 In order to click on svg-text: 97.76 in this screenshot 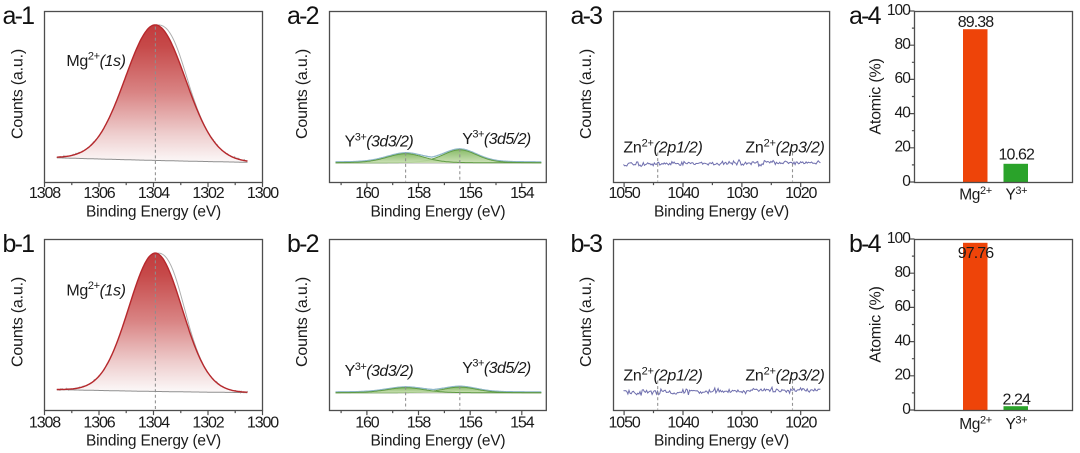, I will do `click(976, 253)`.